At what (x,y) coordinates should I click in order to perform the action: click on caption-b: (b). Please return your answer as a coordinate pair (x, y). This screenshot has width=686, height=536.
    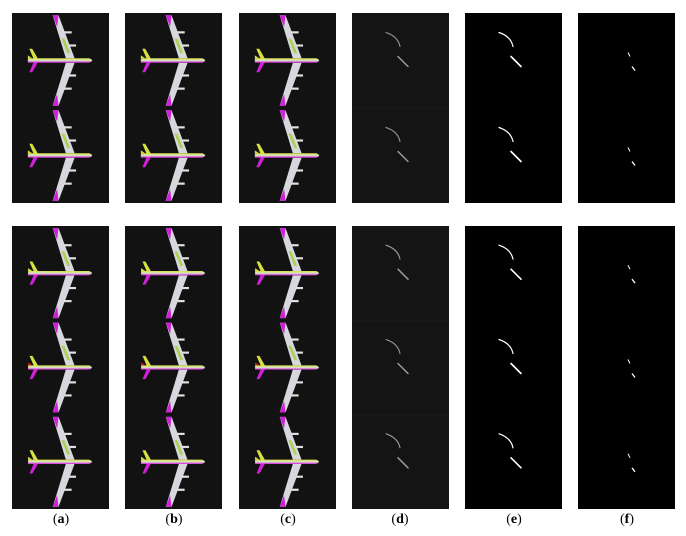
    Looking at the image, I should click on (174, 520).